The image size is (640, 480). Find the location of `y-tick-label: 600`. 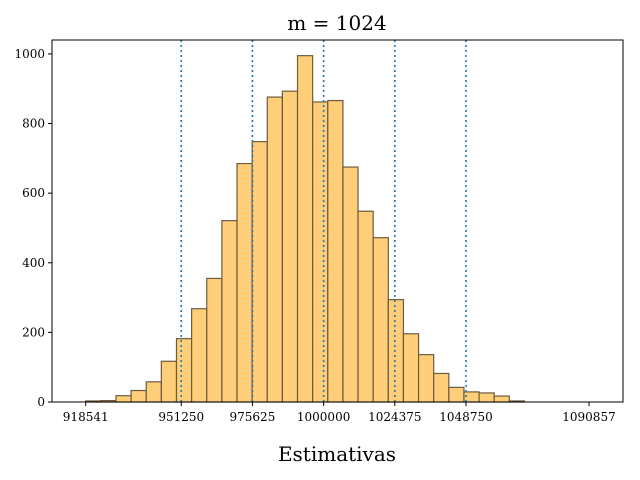

y-tick-label: 600 is located at coordinates (33, 193).